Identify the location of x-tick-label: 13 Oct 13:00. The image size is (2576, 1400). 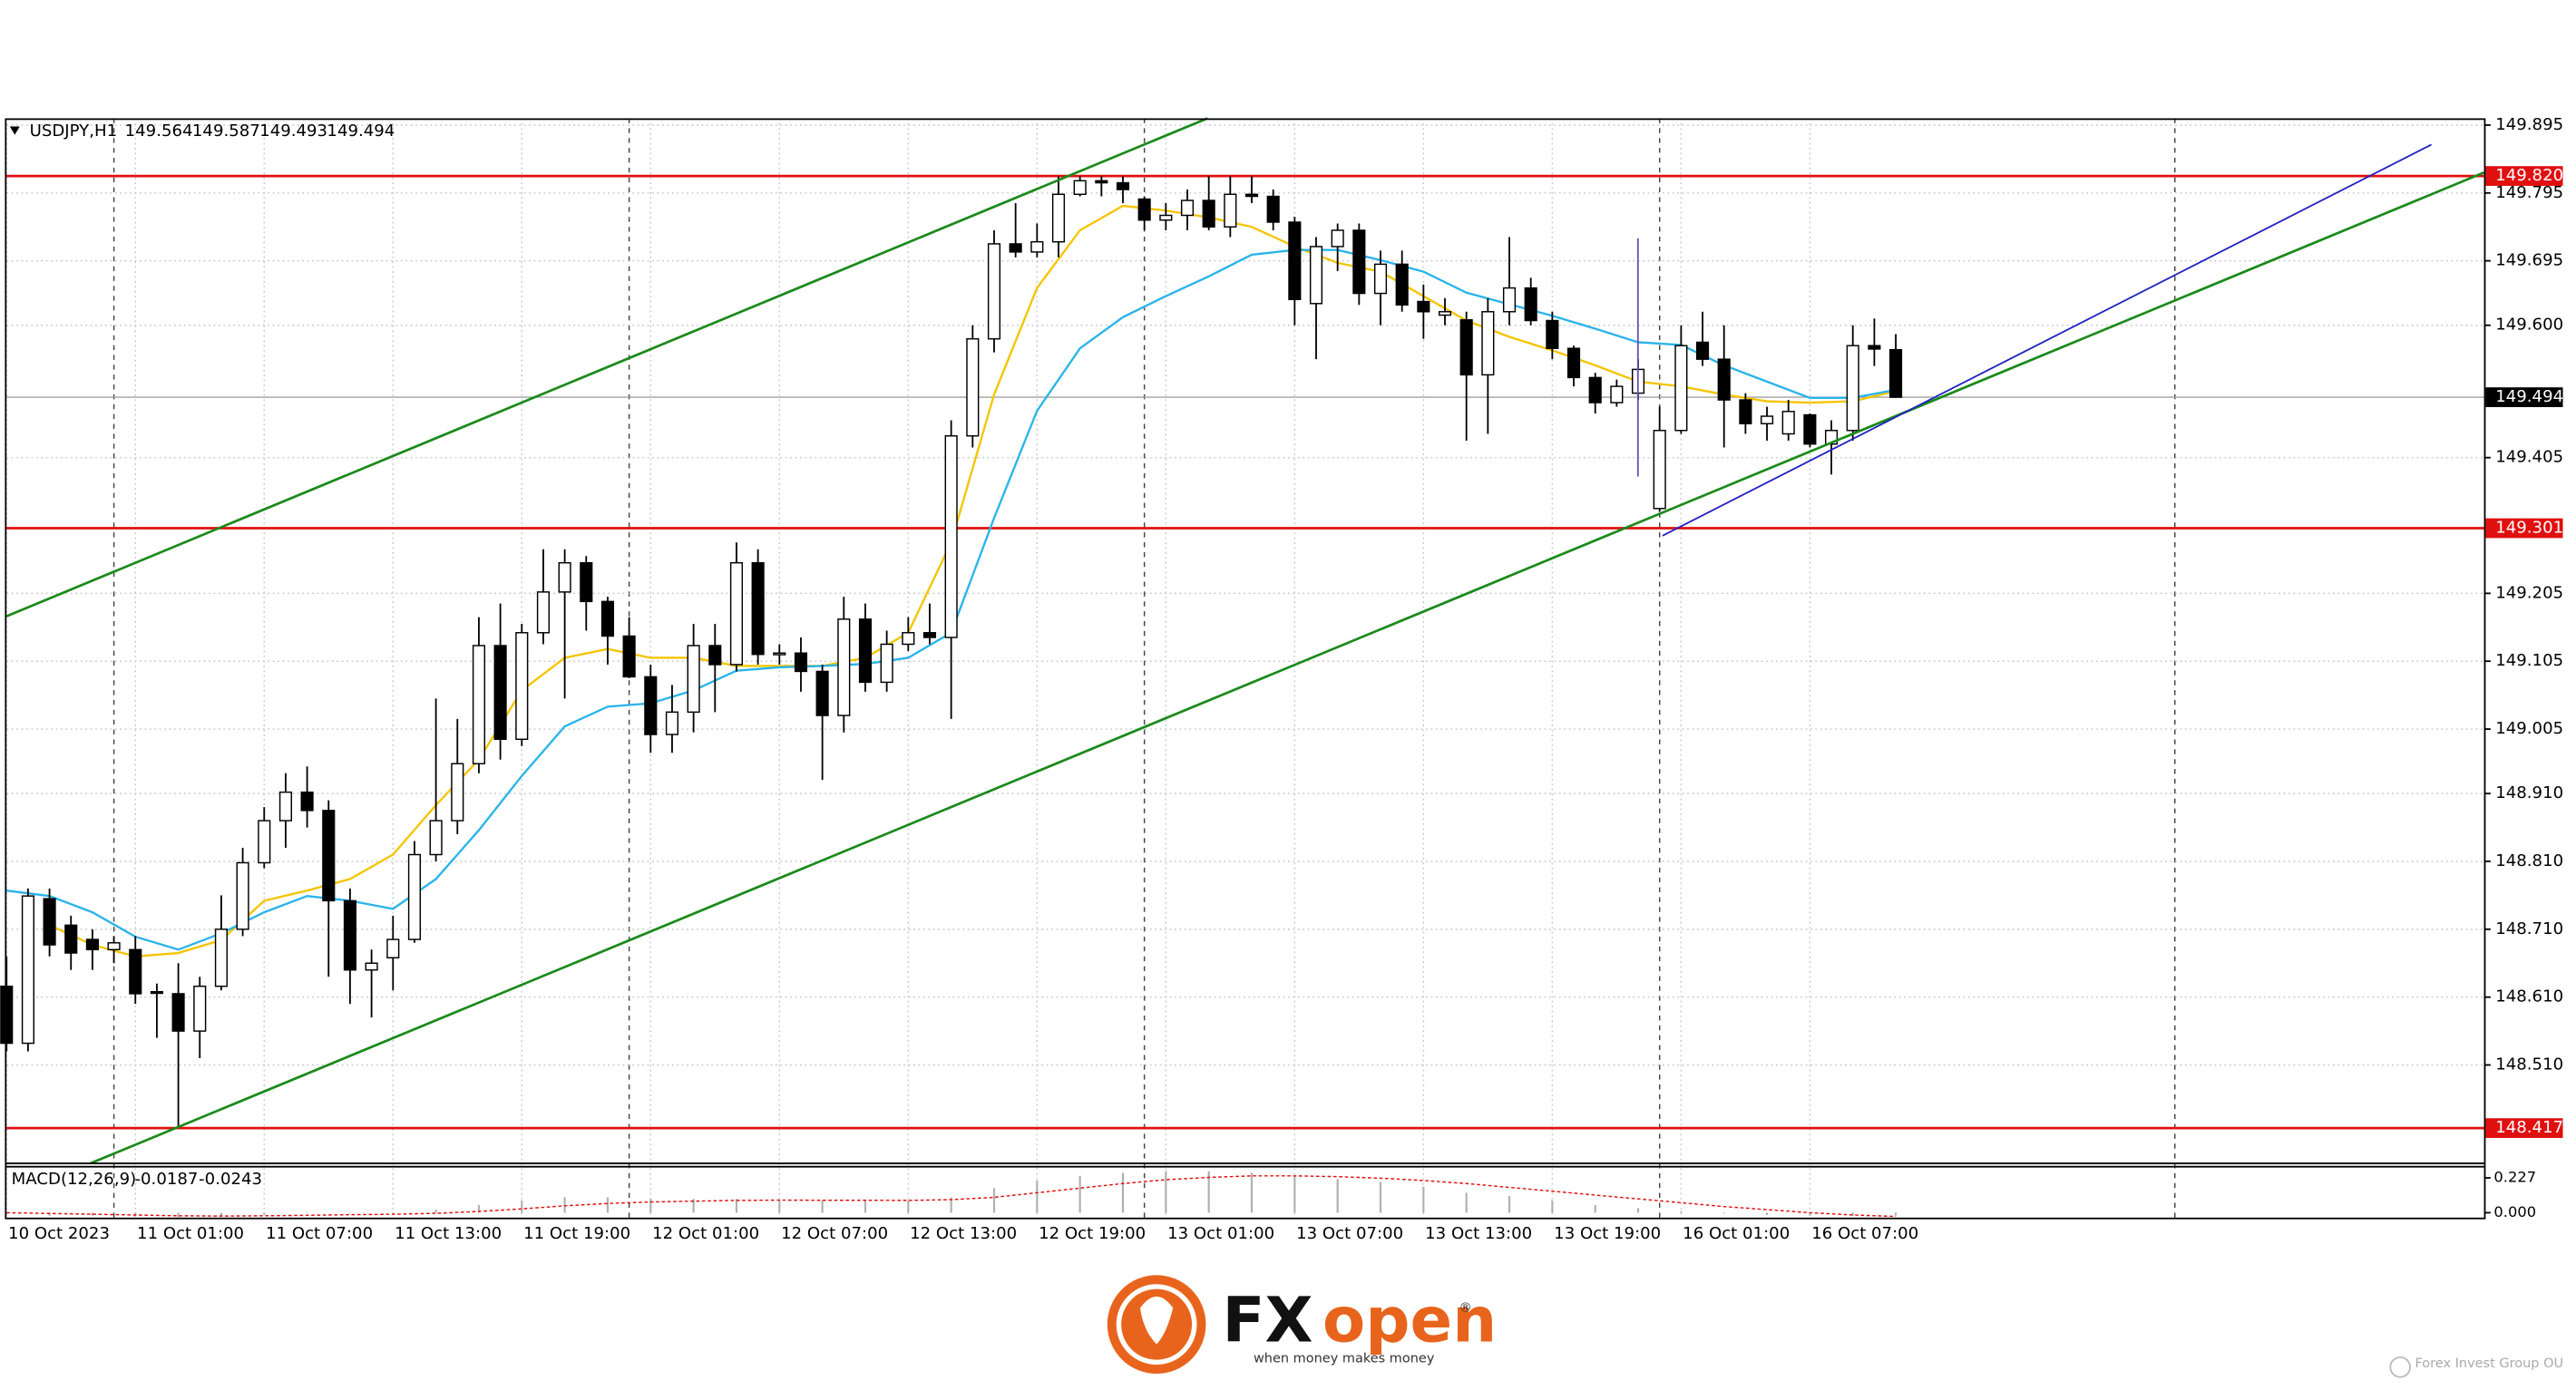
(1478, 1233).